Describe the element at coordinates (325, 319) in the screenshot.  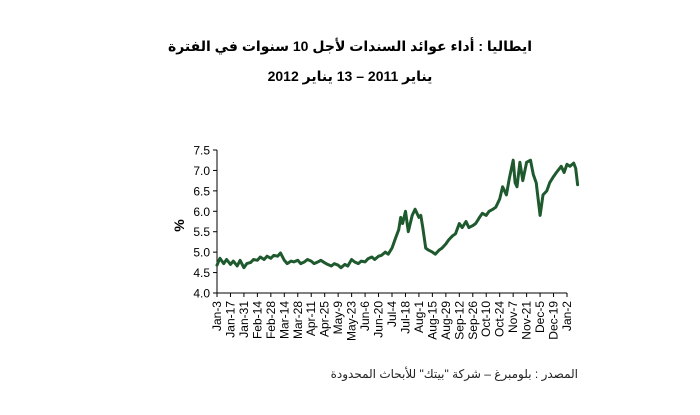
I see `x-tick-label: Apr-25` at that location.